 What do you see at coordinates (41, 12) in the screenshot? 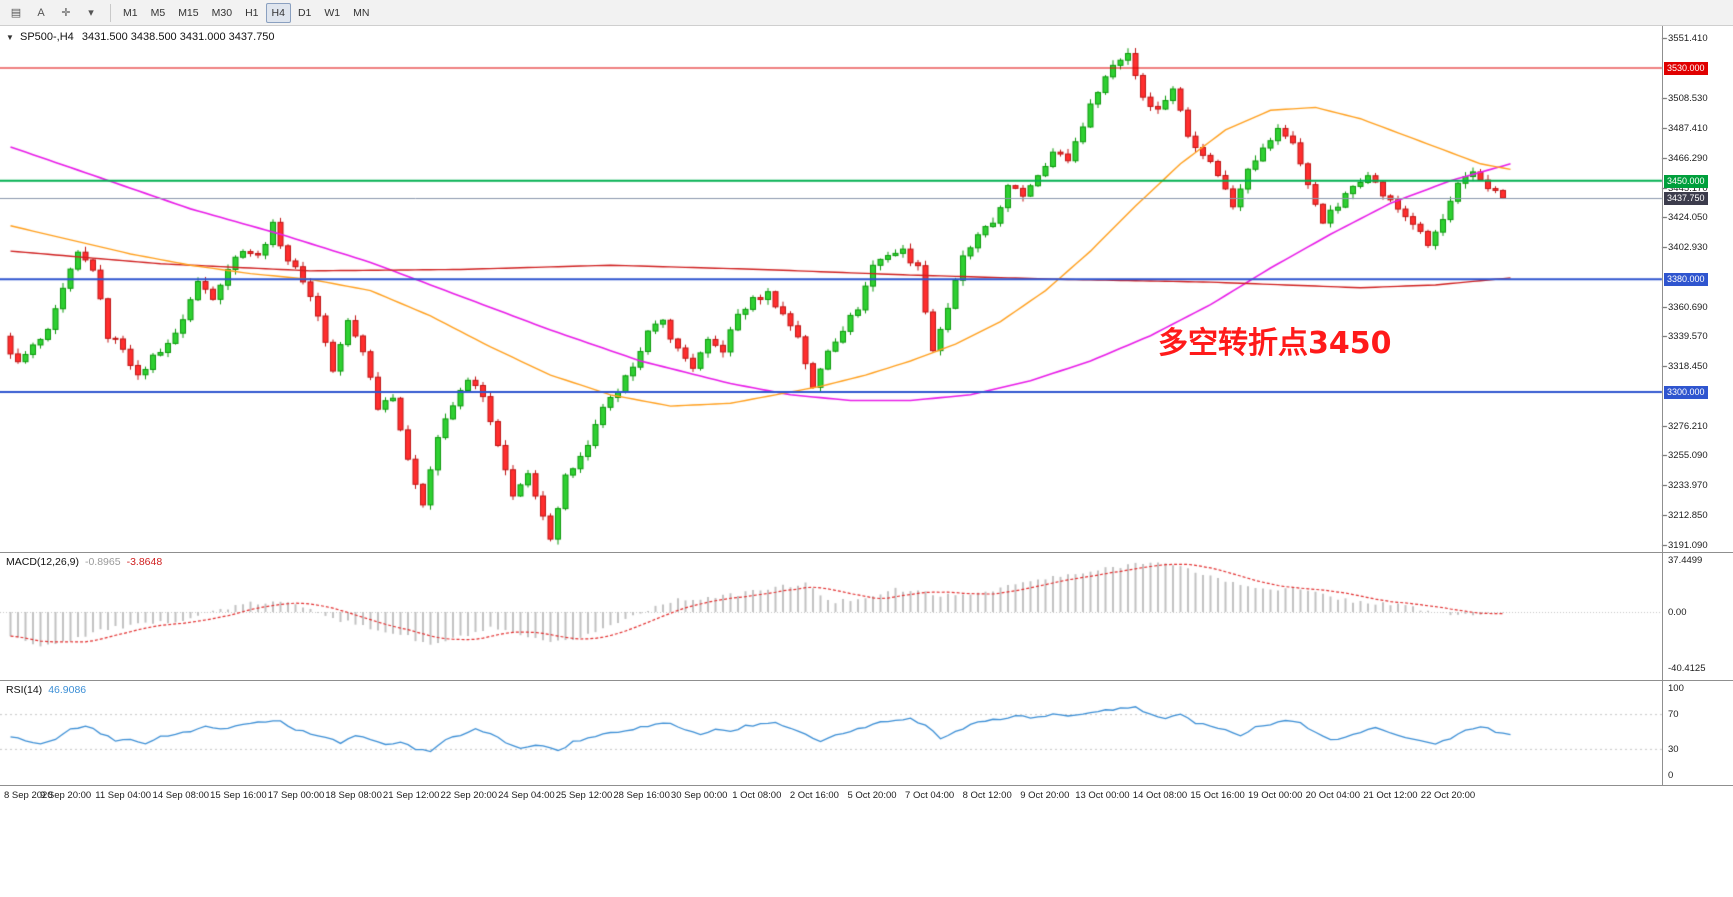
I see `text-label-tool: A` at bounding box center [41, 12].